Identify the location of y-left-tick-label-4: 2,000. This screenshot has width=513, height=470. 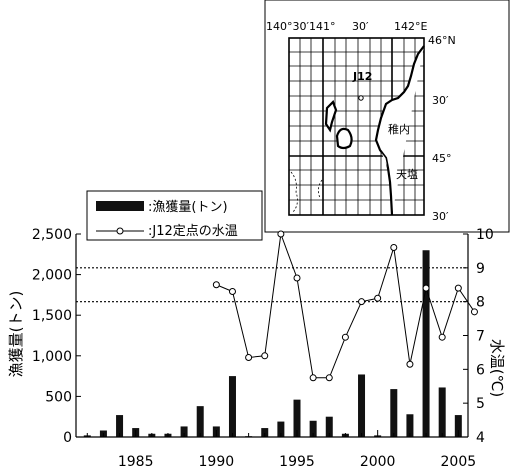
(52, 276).